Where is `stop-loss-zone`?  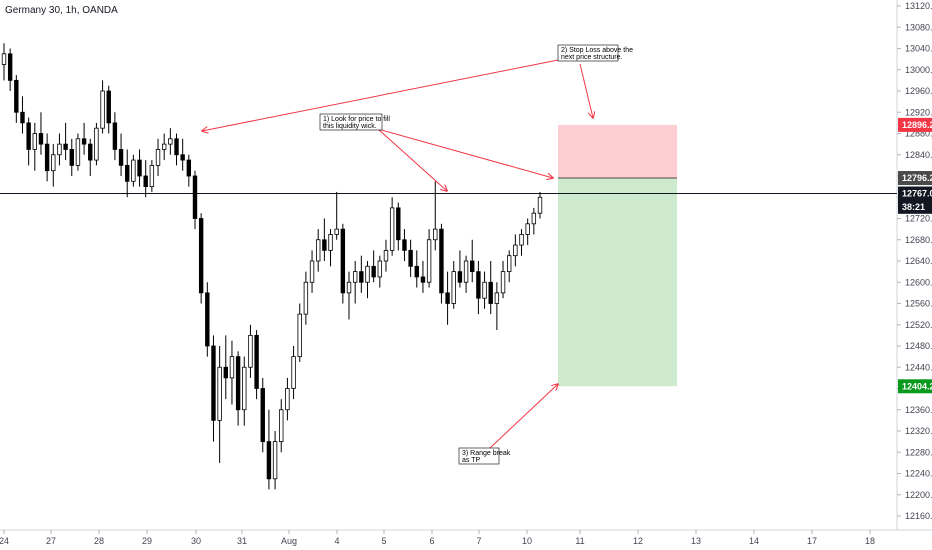
stop-loss-zone is located at coordinates (617, 151).